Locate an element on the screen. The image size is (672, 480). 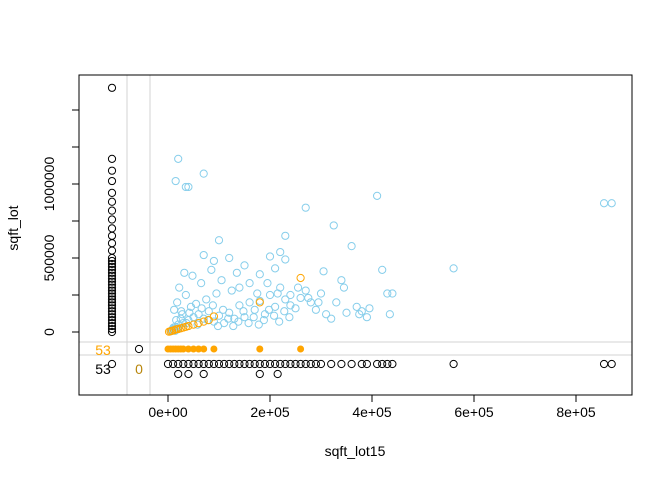
y-tick-label: 0 is located at coordinates (49, 332).